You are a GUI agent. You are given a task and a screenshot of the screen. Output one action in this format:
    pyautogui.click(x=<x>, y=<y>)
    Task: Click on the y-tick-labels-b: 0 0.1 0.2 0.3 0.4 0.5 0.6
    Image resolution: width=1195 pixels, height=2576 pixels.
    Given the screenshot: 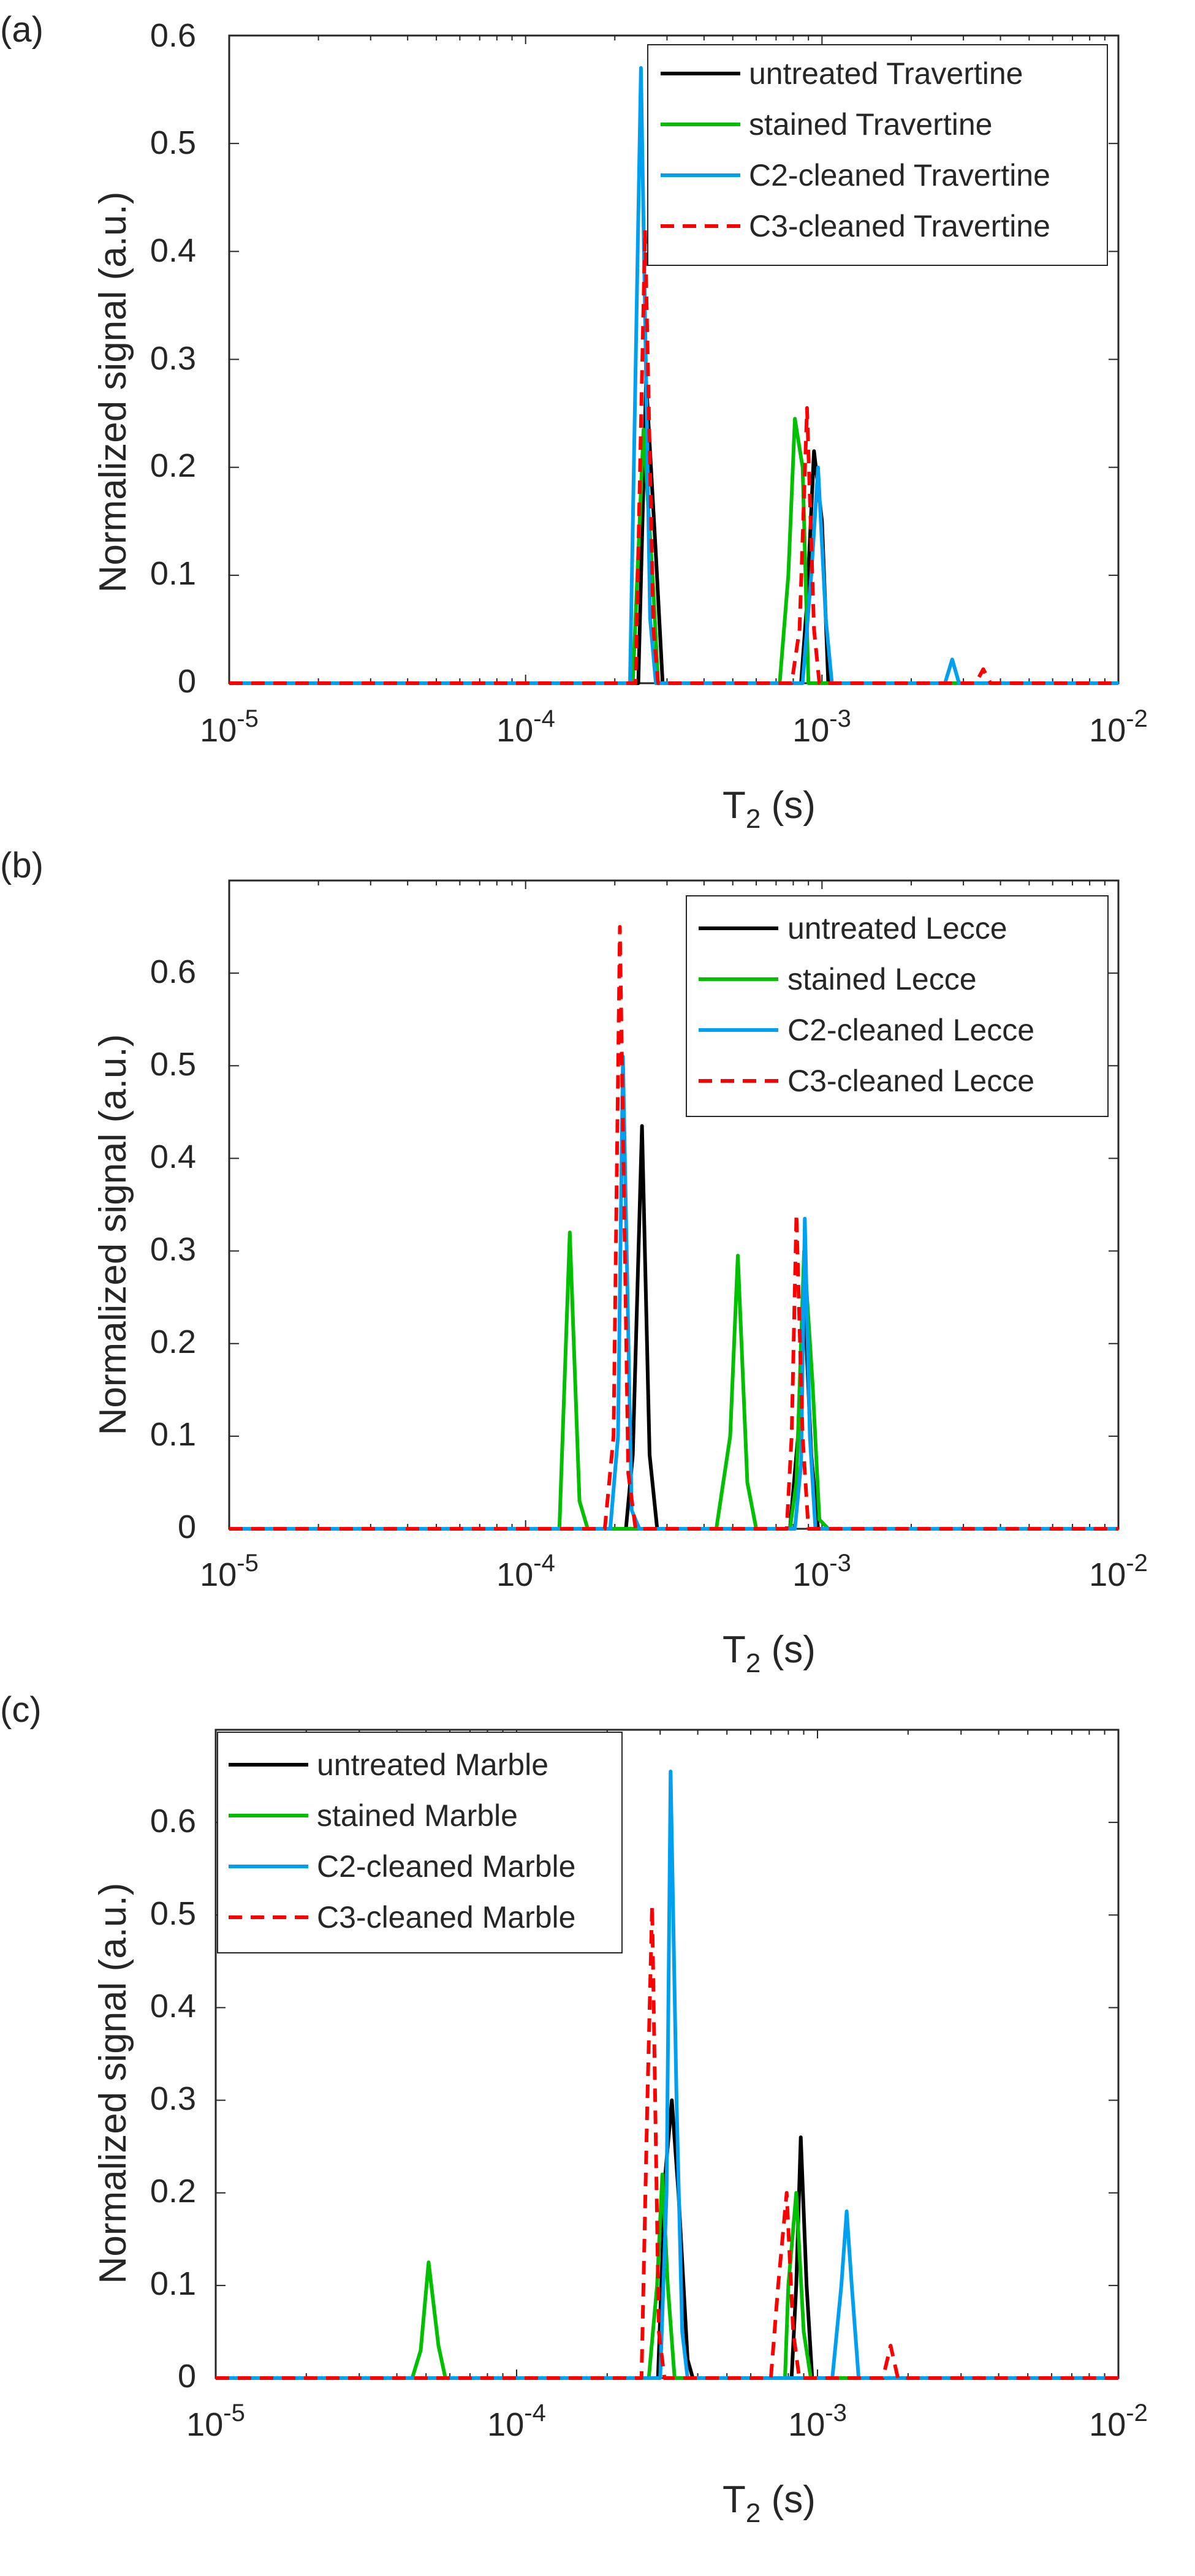 What is the action you would take?
    pyautogui.click(x=173, y=1249)
    